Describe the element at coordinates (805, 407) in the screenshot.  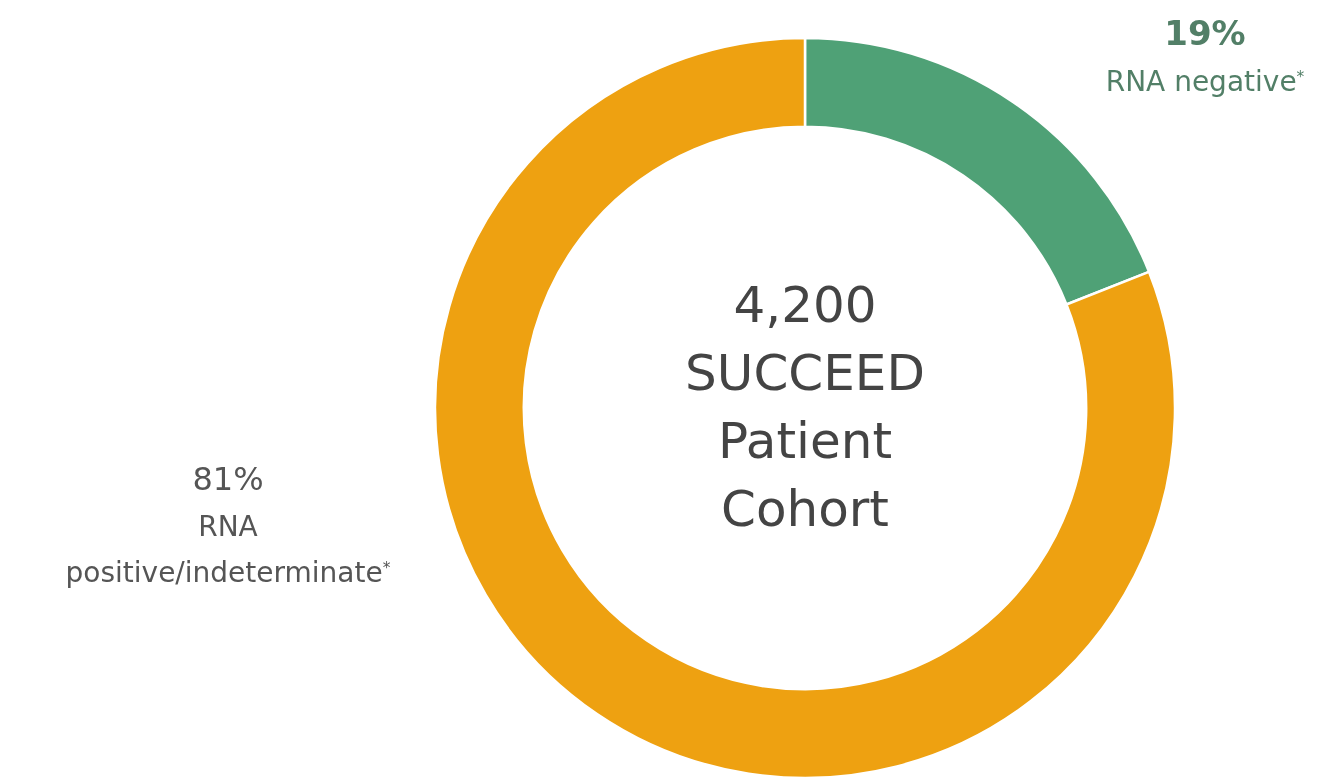
I see `text: 4,200 SUCCEED Patient Cohort` at that location.